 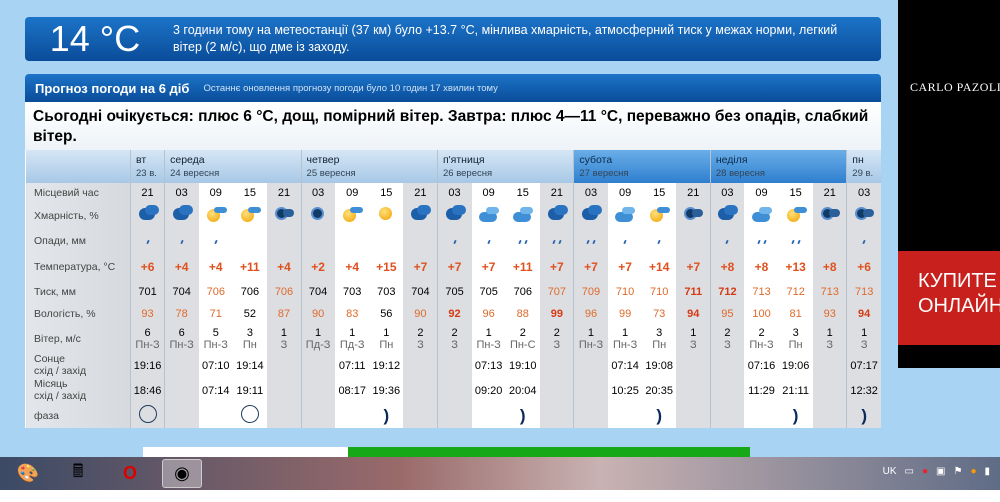 I want to click on day-header: пн 29 в., so click(x=863, y=166).